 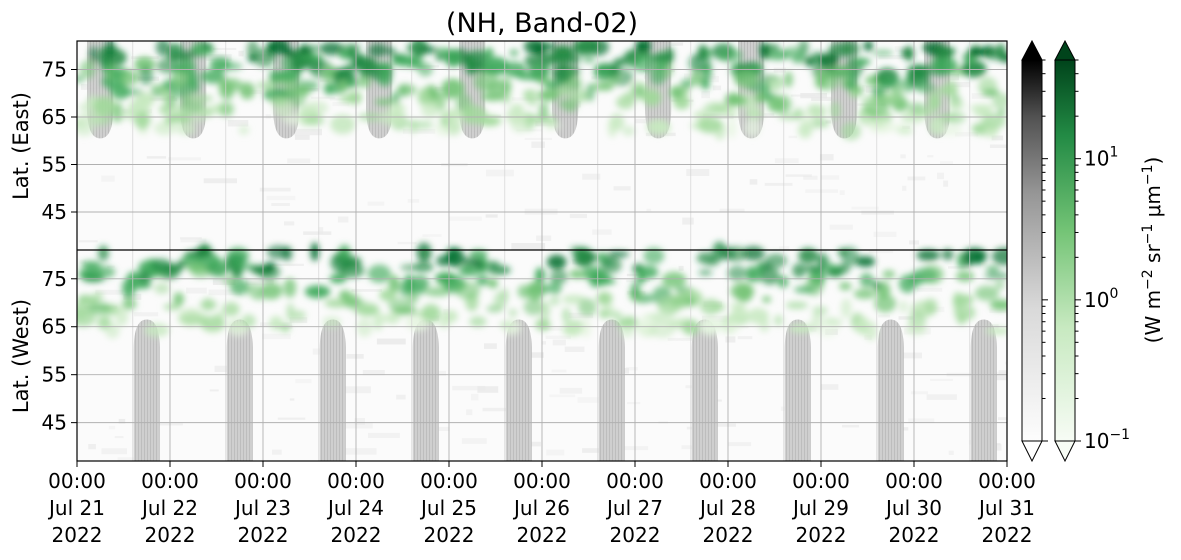 What do you see at coordinates (54, 212) in the screenshot?
I see `y-tick-label-east: 45` at bounding box center [54, 212].